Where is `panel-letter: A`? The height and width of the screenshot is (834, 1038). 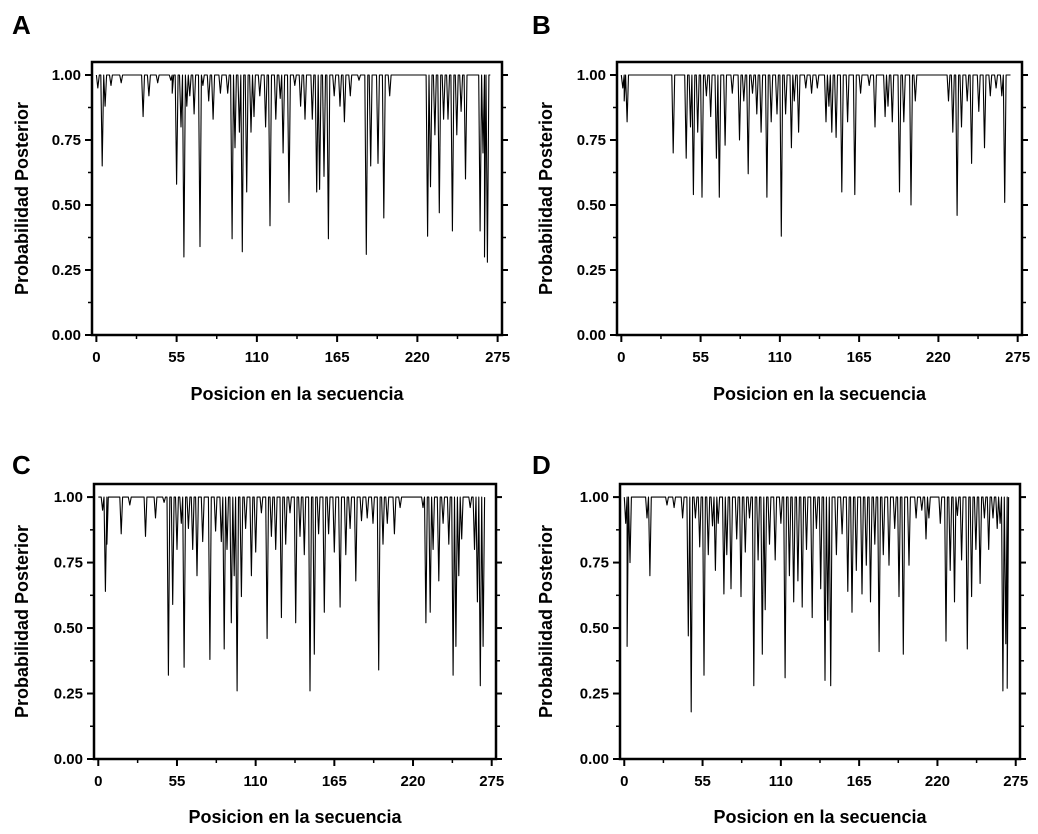
panel-letter: A is located at coordinates (21, 25).